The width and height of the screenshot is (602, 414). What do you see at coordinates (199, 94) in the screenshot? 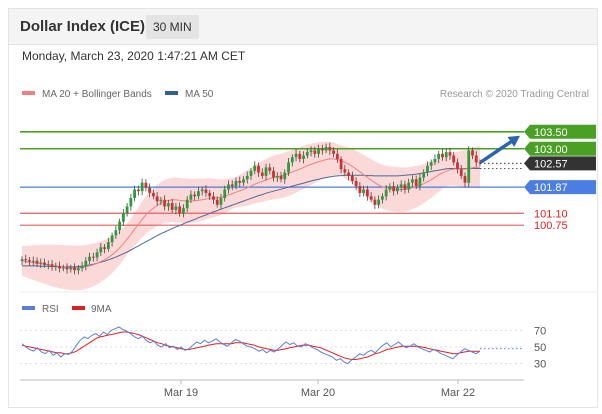
I see `legend-ma50-label: MA 50` at bounding box center [199, 94].